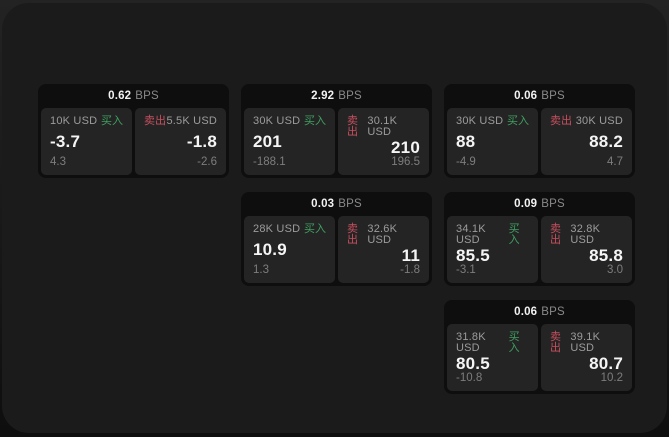 This screenshot has height=437, width=669. I want to click on bps-spread-value: 0.03, so click(323, 204).